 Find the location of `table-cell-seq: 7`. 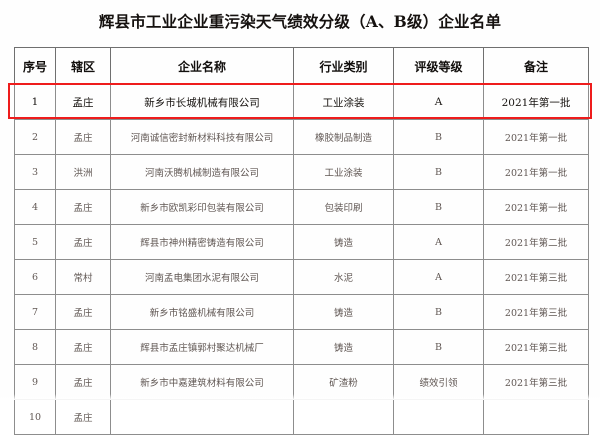

table-cell-seq: 7 is located at coordinates (35, 312).